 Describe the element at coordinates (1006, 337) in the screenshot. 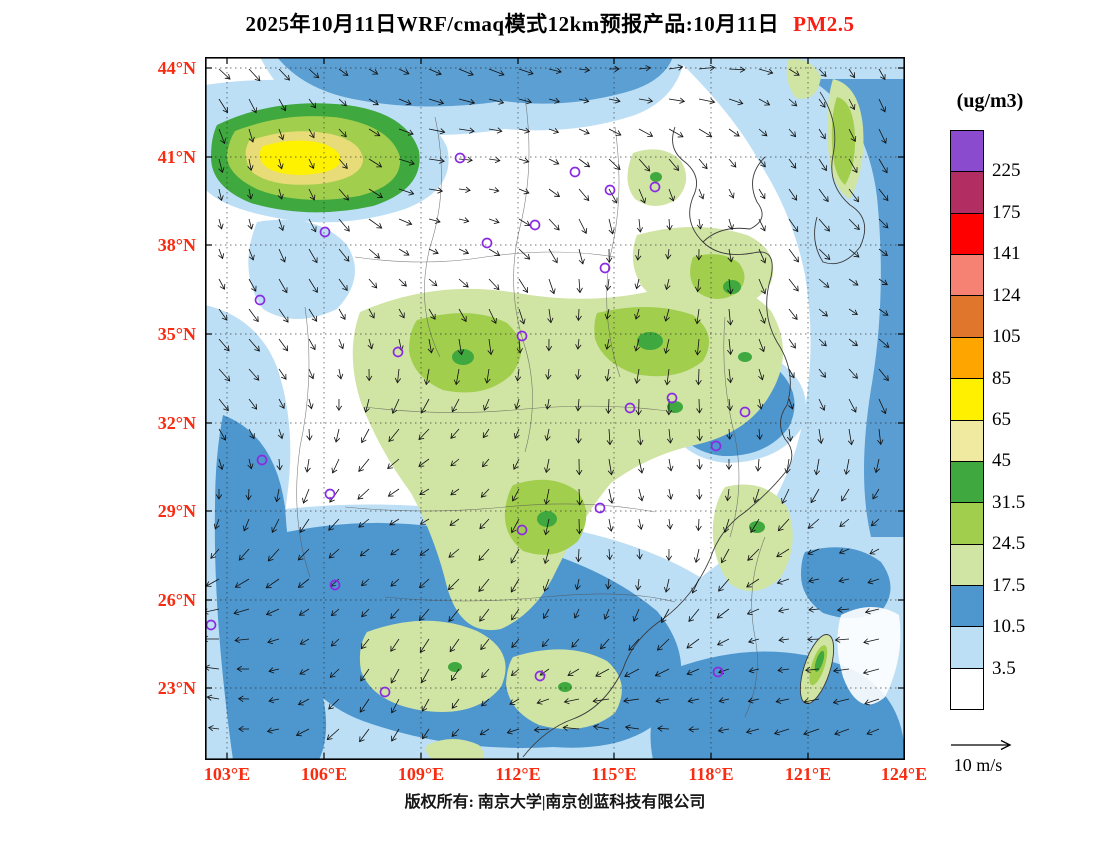

I see `colorbar-label: 105` at that location.